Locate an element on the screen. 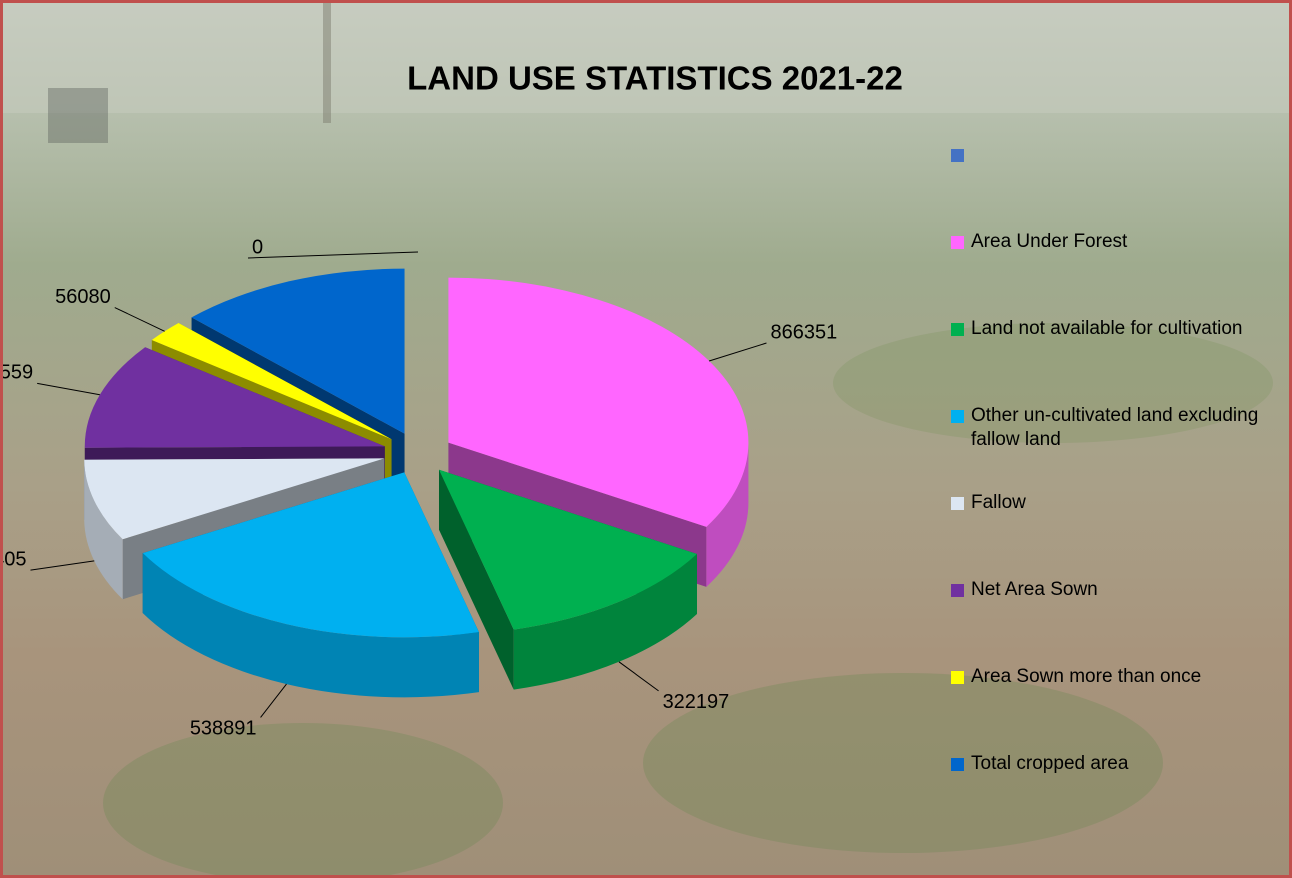  legend-label: Net Area Sown is located at coordinates (1034, 589).